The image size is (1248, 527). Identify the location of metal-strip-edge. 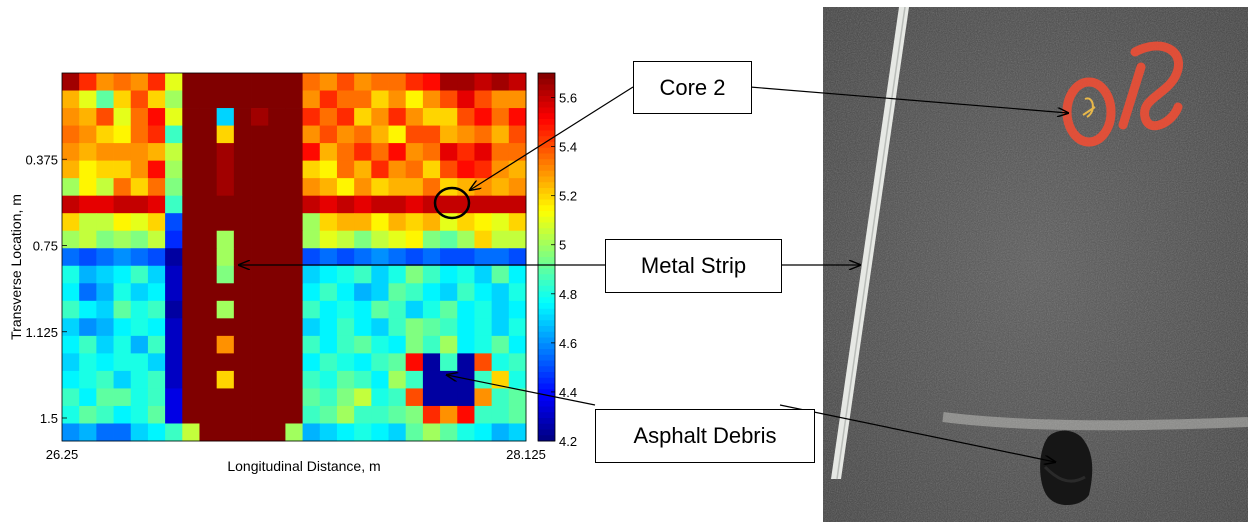
(871, 243).